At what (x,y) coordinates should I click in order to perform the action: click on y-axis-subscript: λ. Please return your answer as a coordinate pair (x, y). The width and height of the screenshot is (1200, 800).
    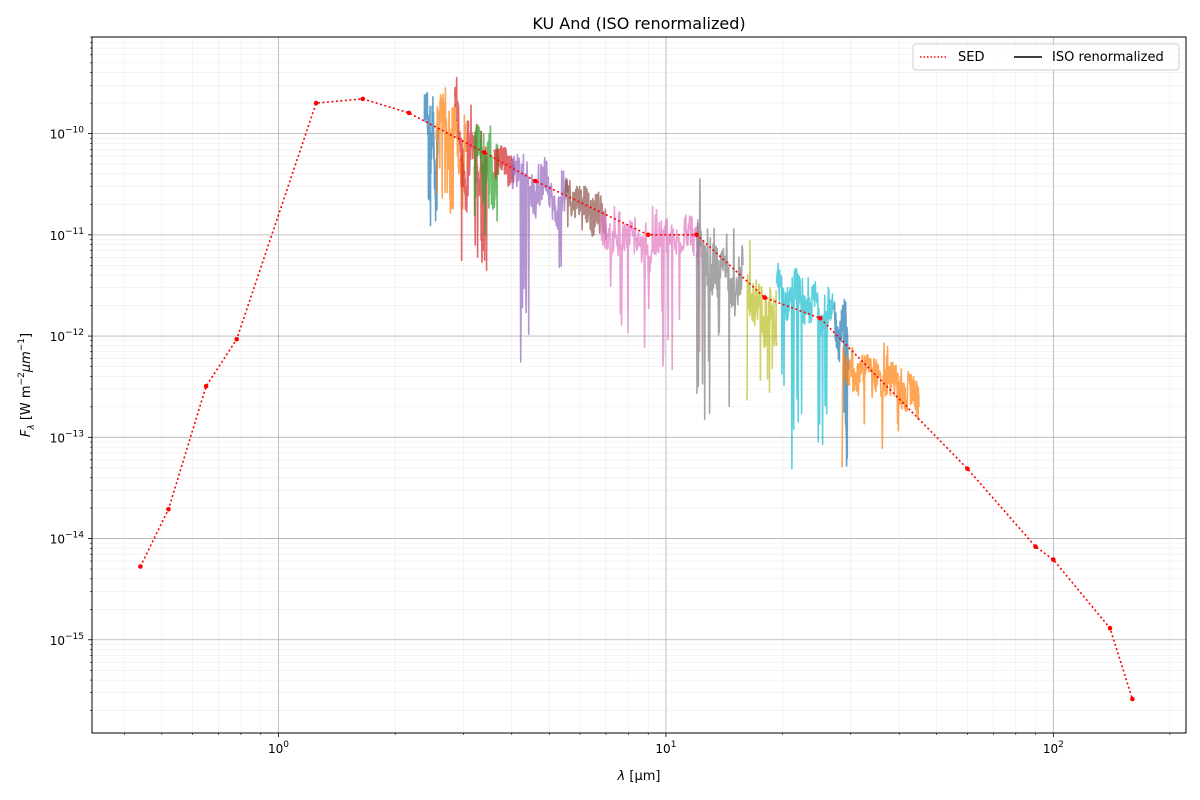
    Looking at the image, I should click on (32, 427).